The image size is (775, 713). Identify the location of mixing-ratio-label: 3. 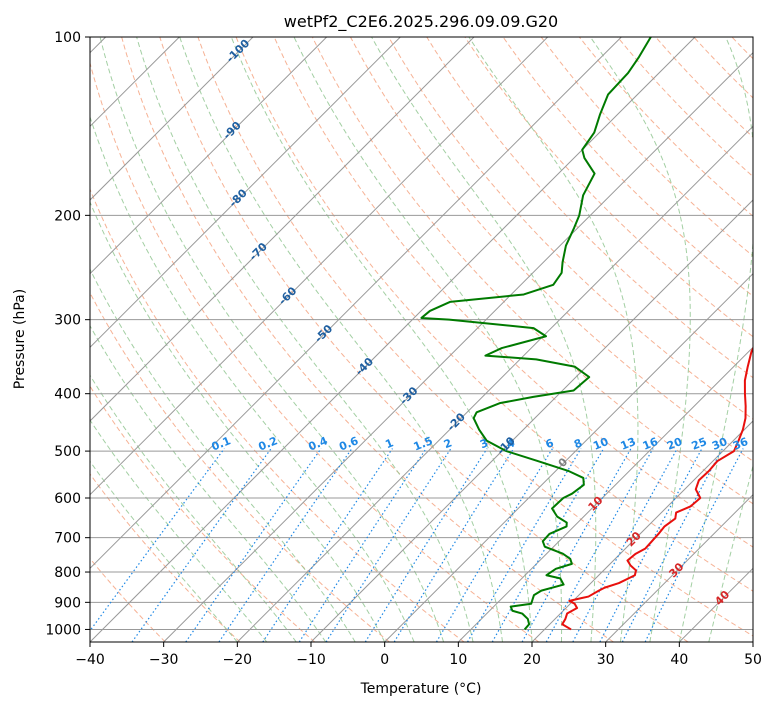
(484, 443).